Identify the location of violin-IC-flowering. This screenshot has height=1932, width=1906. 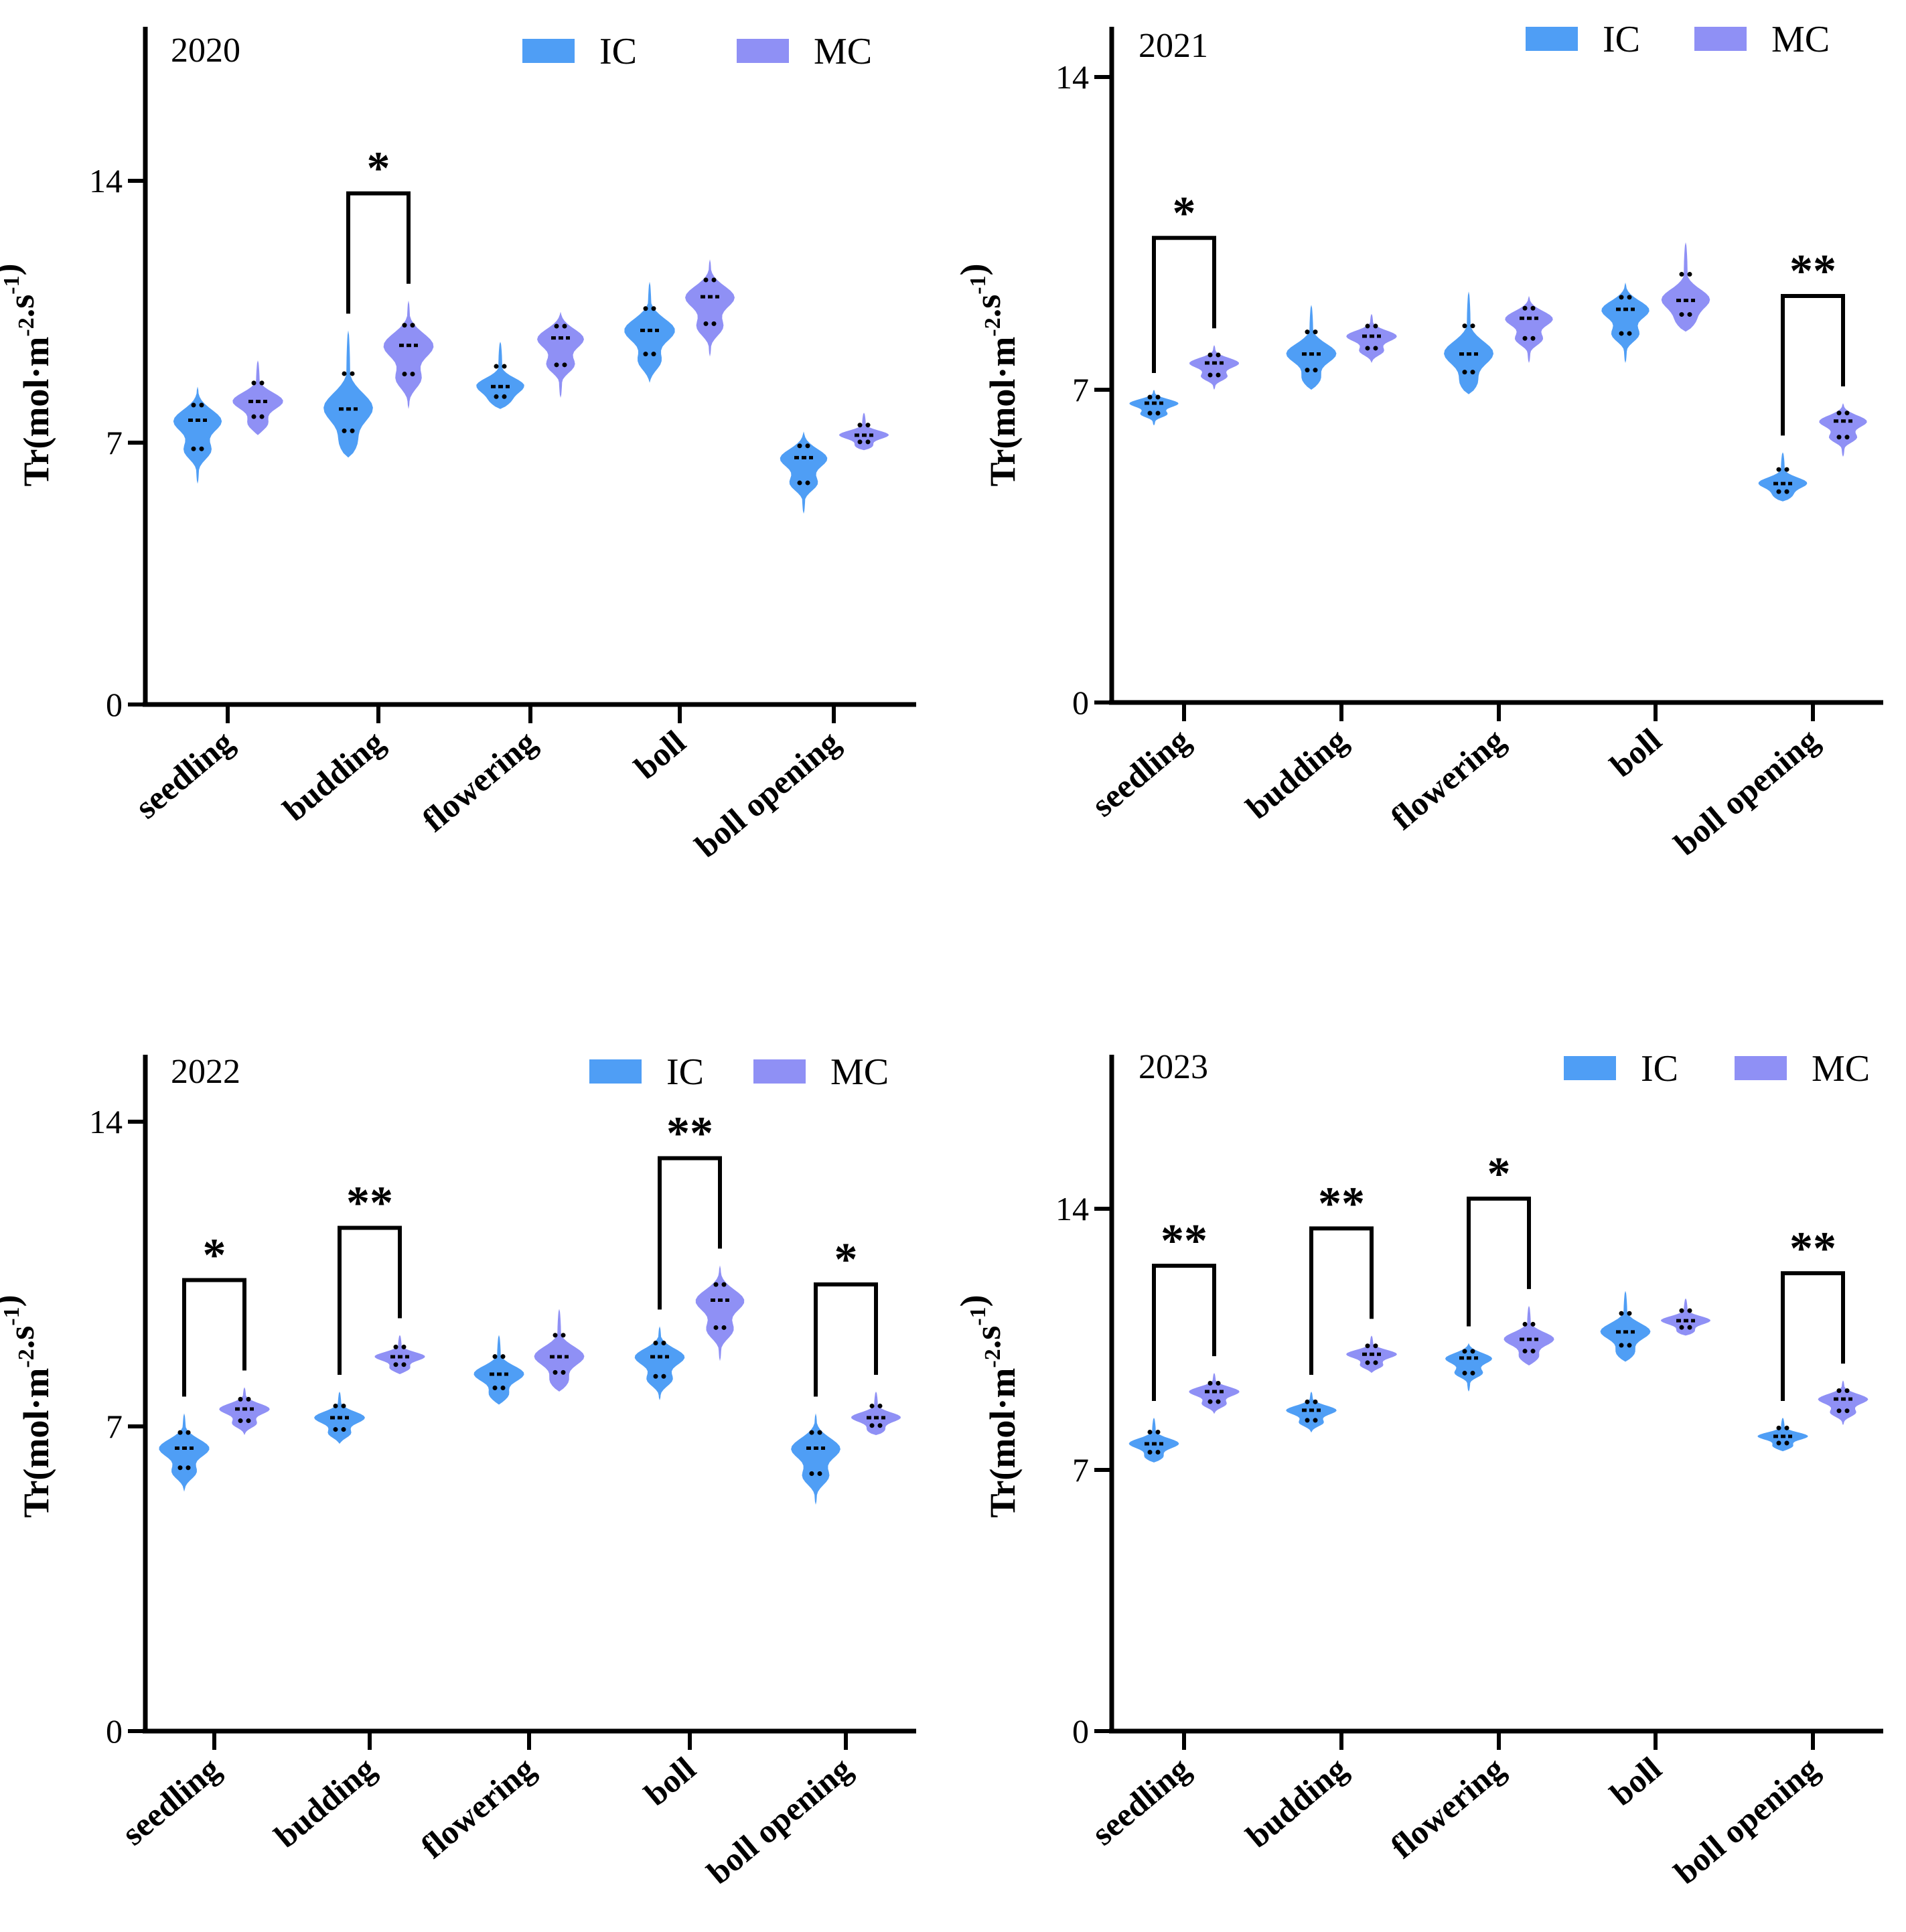
(499, 1370).